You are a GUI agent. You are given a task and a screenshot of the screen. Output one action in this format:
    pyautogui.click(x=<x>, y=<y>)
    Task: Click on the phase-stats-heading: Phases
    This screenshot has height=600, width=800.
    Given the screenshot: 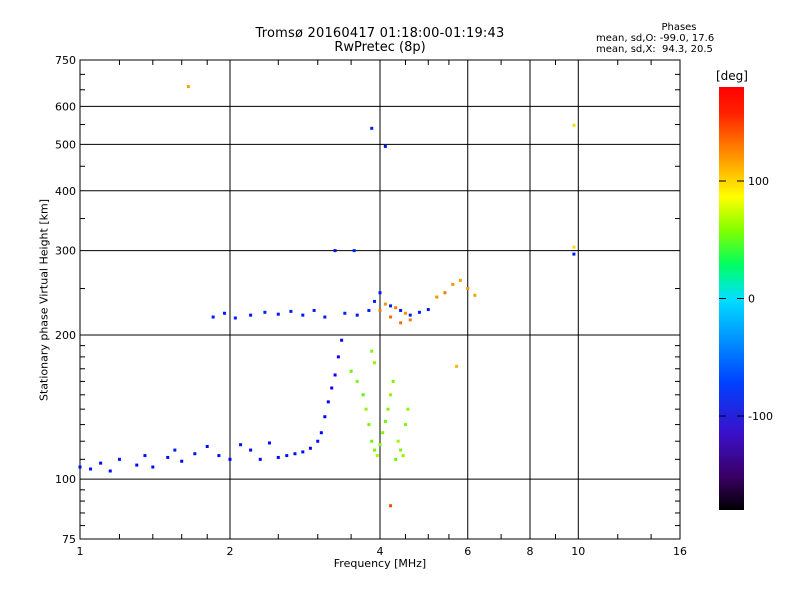 What is the action you would take?
    pyautogui.click(x=679, y=27)
    